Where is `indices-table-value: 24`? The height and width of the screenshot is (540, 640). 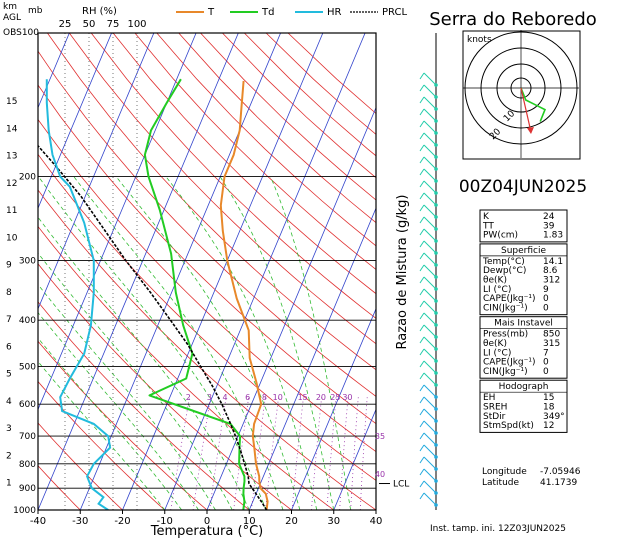 indices-table-value: 24 is located at coordinates (549, 217).